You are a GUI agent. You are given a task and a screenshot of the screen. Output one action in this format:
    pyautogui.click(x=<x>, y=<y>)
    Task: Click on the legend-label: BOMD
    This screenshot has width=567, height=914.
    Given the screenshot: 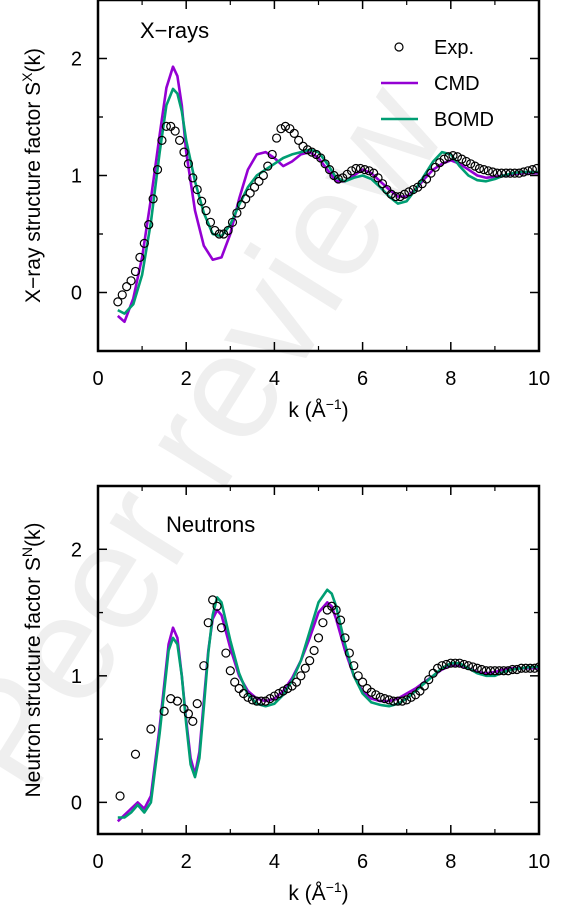 What is the action you would take?
    pyautogui.click(x=464, y=120)
    